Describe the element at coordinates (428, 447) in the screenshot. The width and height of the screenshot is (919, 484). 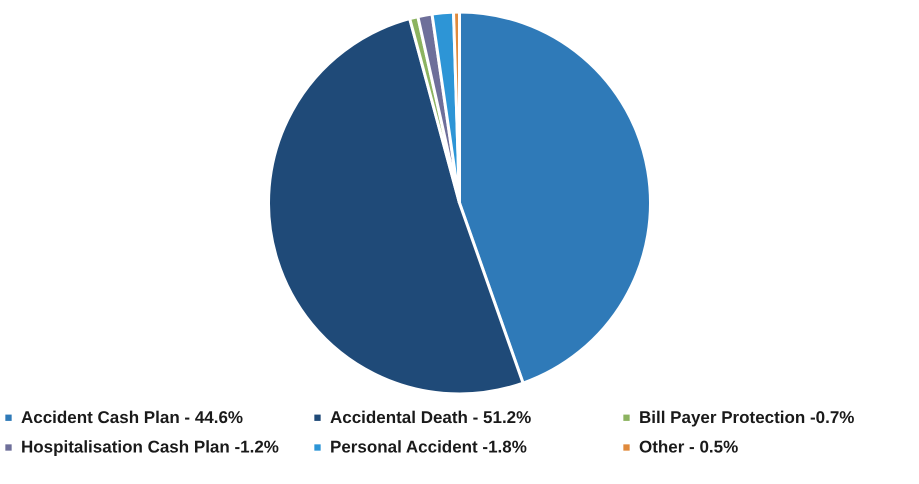
I see `legend-label: Personal Accident -1.8%` at that location.